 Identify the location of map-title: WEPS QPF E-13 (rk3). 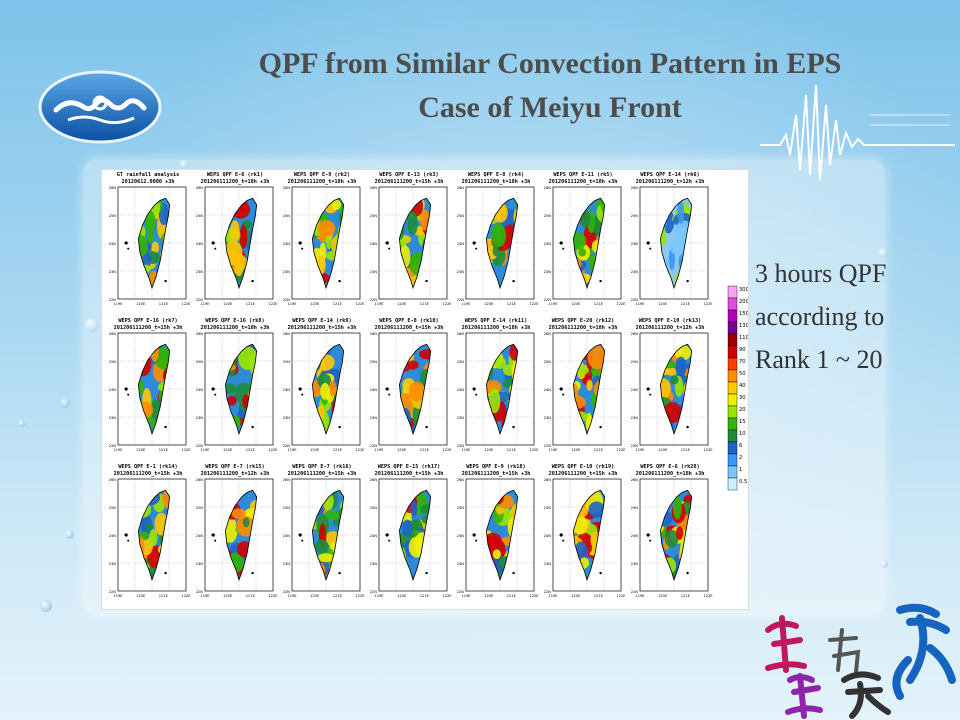
(408, 175).